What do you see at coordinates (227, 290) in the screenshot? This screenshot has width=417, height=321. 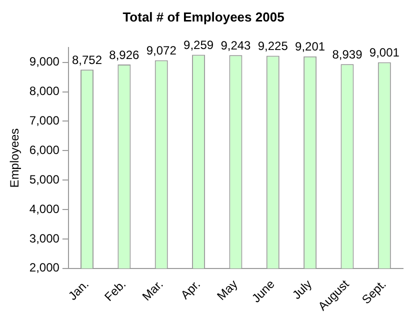 I see `x-tick-label: May` at bounding box center [227, 290].